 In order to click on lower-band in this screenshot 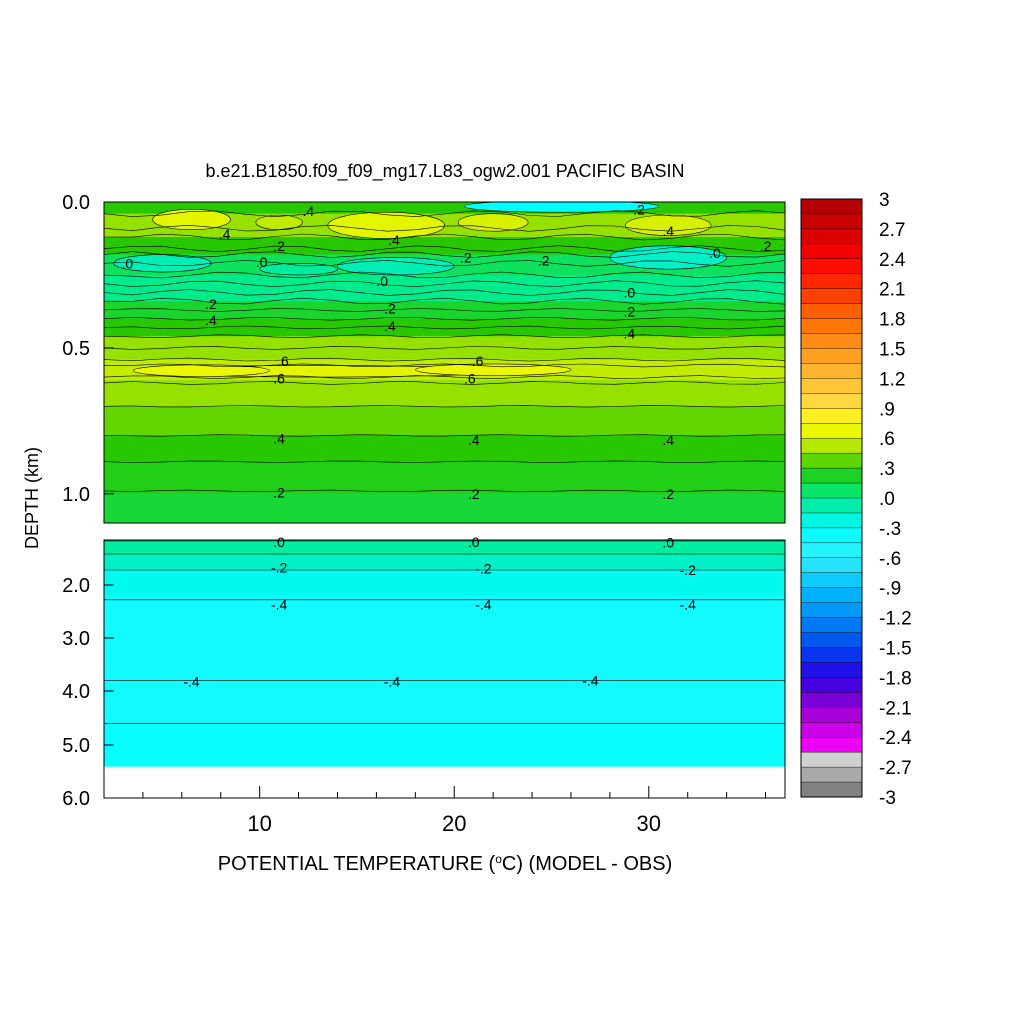, I will do `click(444, 659)`.